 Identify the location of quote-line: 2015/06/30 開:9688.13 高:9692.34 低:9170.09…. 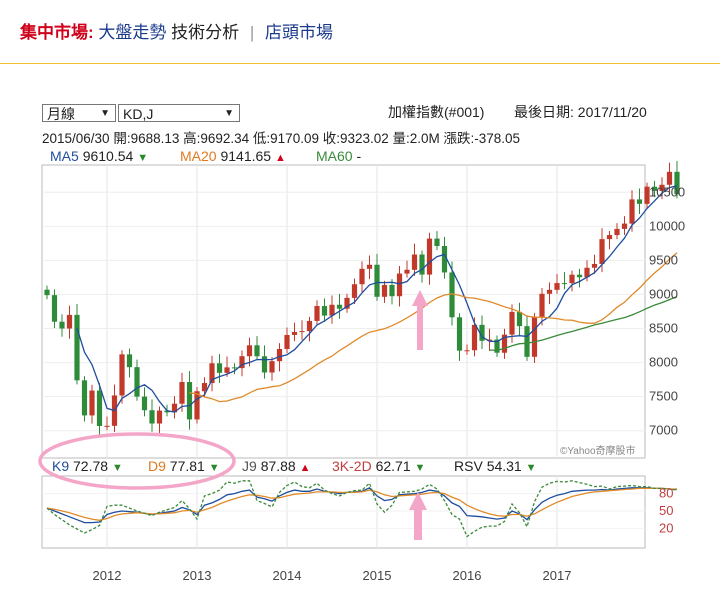
(281, 138).